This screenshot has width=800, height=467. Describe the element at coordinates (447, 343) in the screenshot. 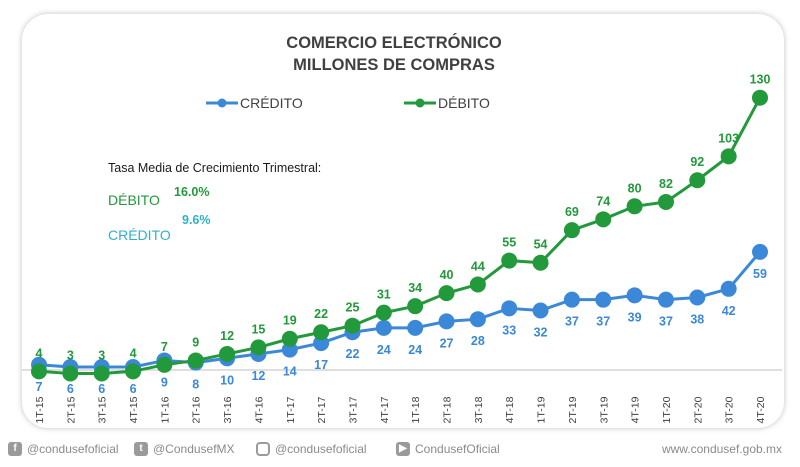

I see `data-label-crdito: 27` at that location.